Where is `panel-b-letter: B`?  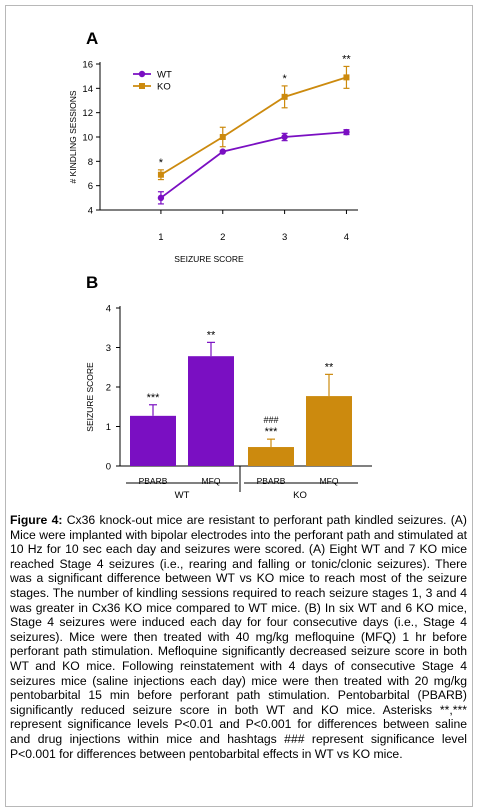 panel-b-letter: B is located at coordinates (92, 282).